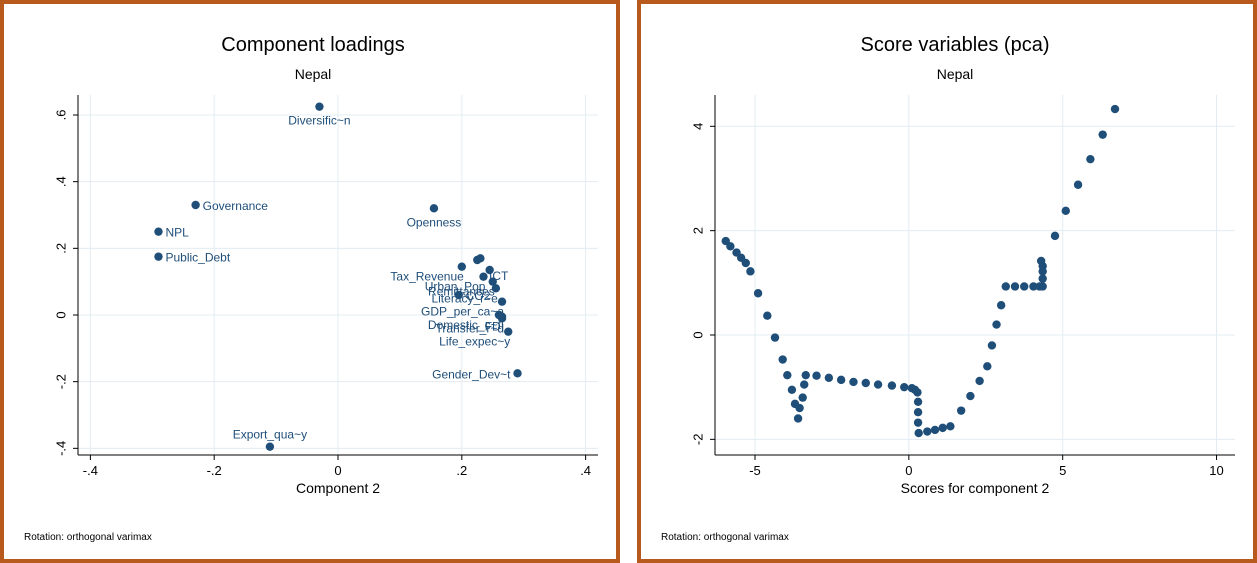 This screenshot has width=1257, height=563. I want to click on point-label: Public_Debt, so click(197, 258).